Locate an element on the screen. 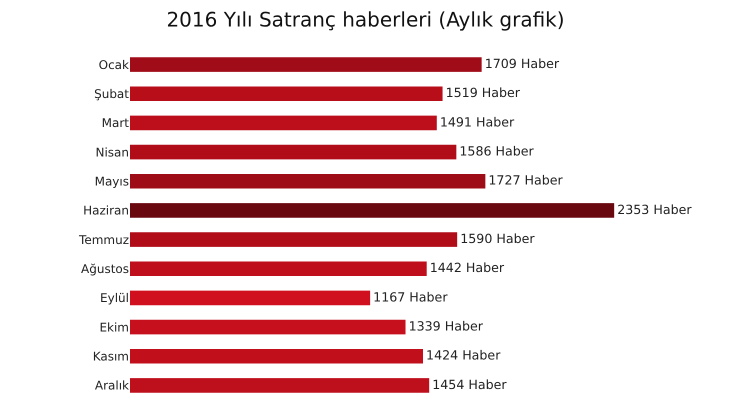 The width and height of the screenshot is (731, 410). data-label: 1442 Haber is located at coordinates (467, 268).